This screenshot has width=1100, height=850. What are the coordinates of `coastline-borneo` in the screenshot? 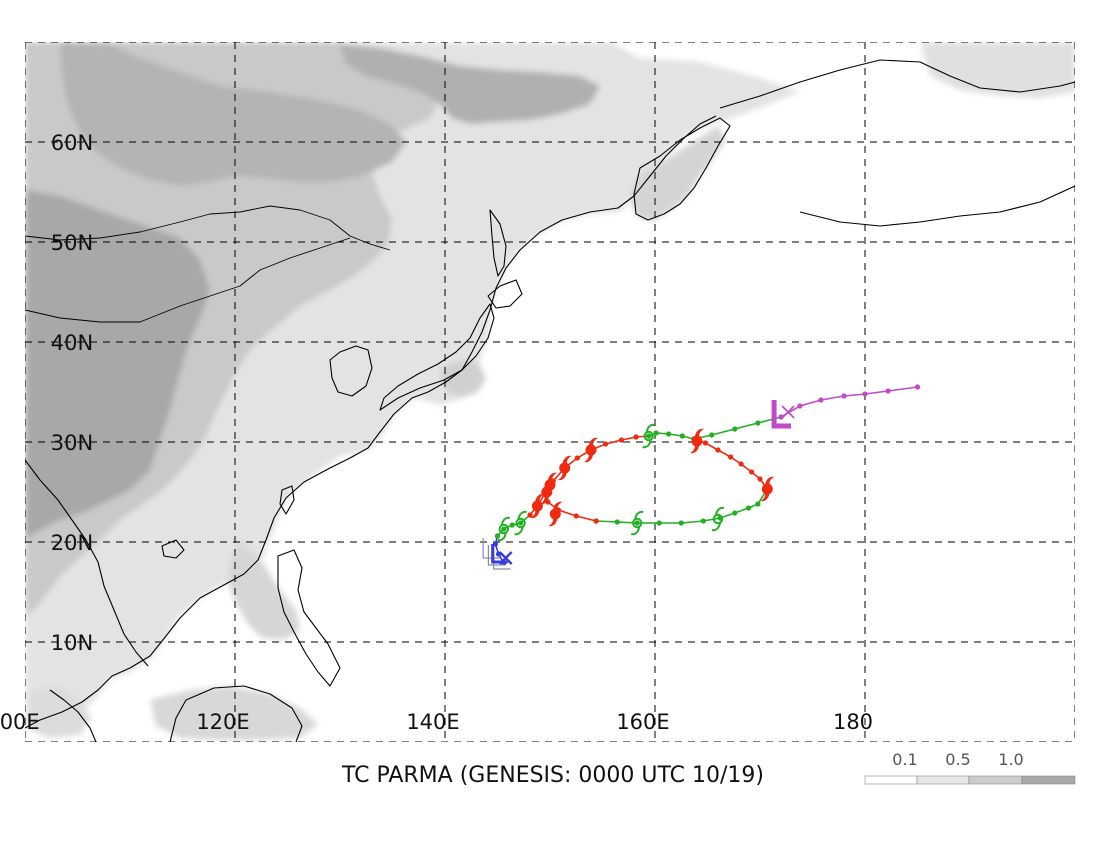 It's located at (236, 713).